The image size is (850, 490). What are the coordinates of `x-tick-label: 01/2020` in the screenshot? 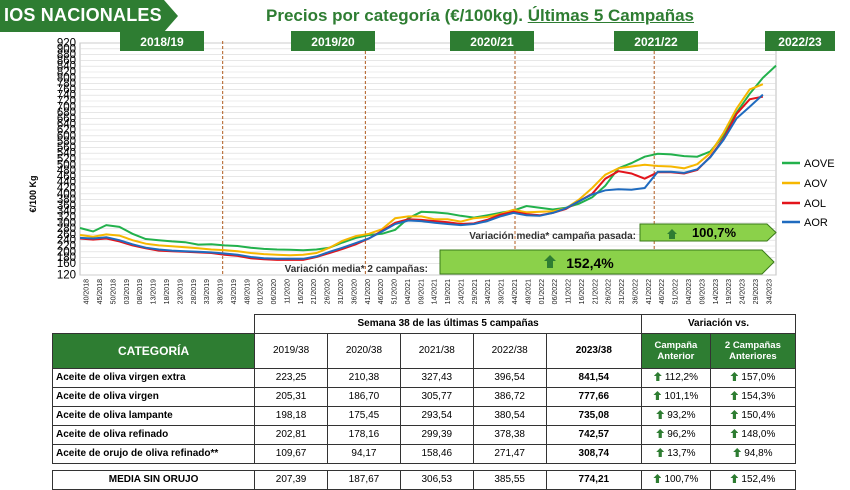 It's located at (261, 291).